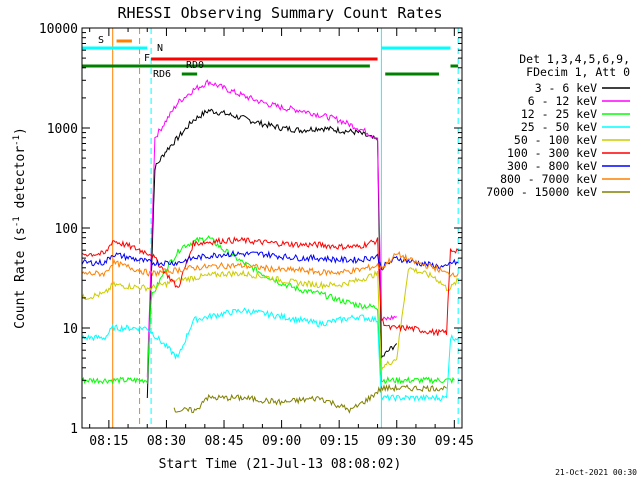  What do you see at coordinates (574, 59) in the screenshot?
I see `legend-header-0: Det 1,3,4,5,6,9,` at bounding box center [574, 59].